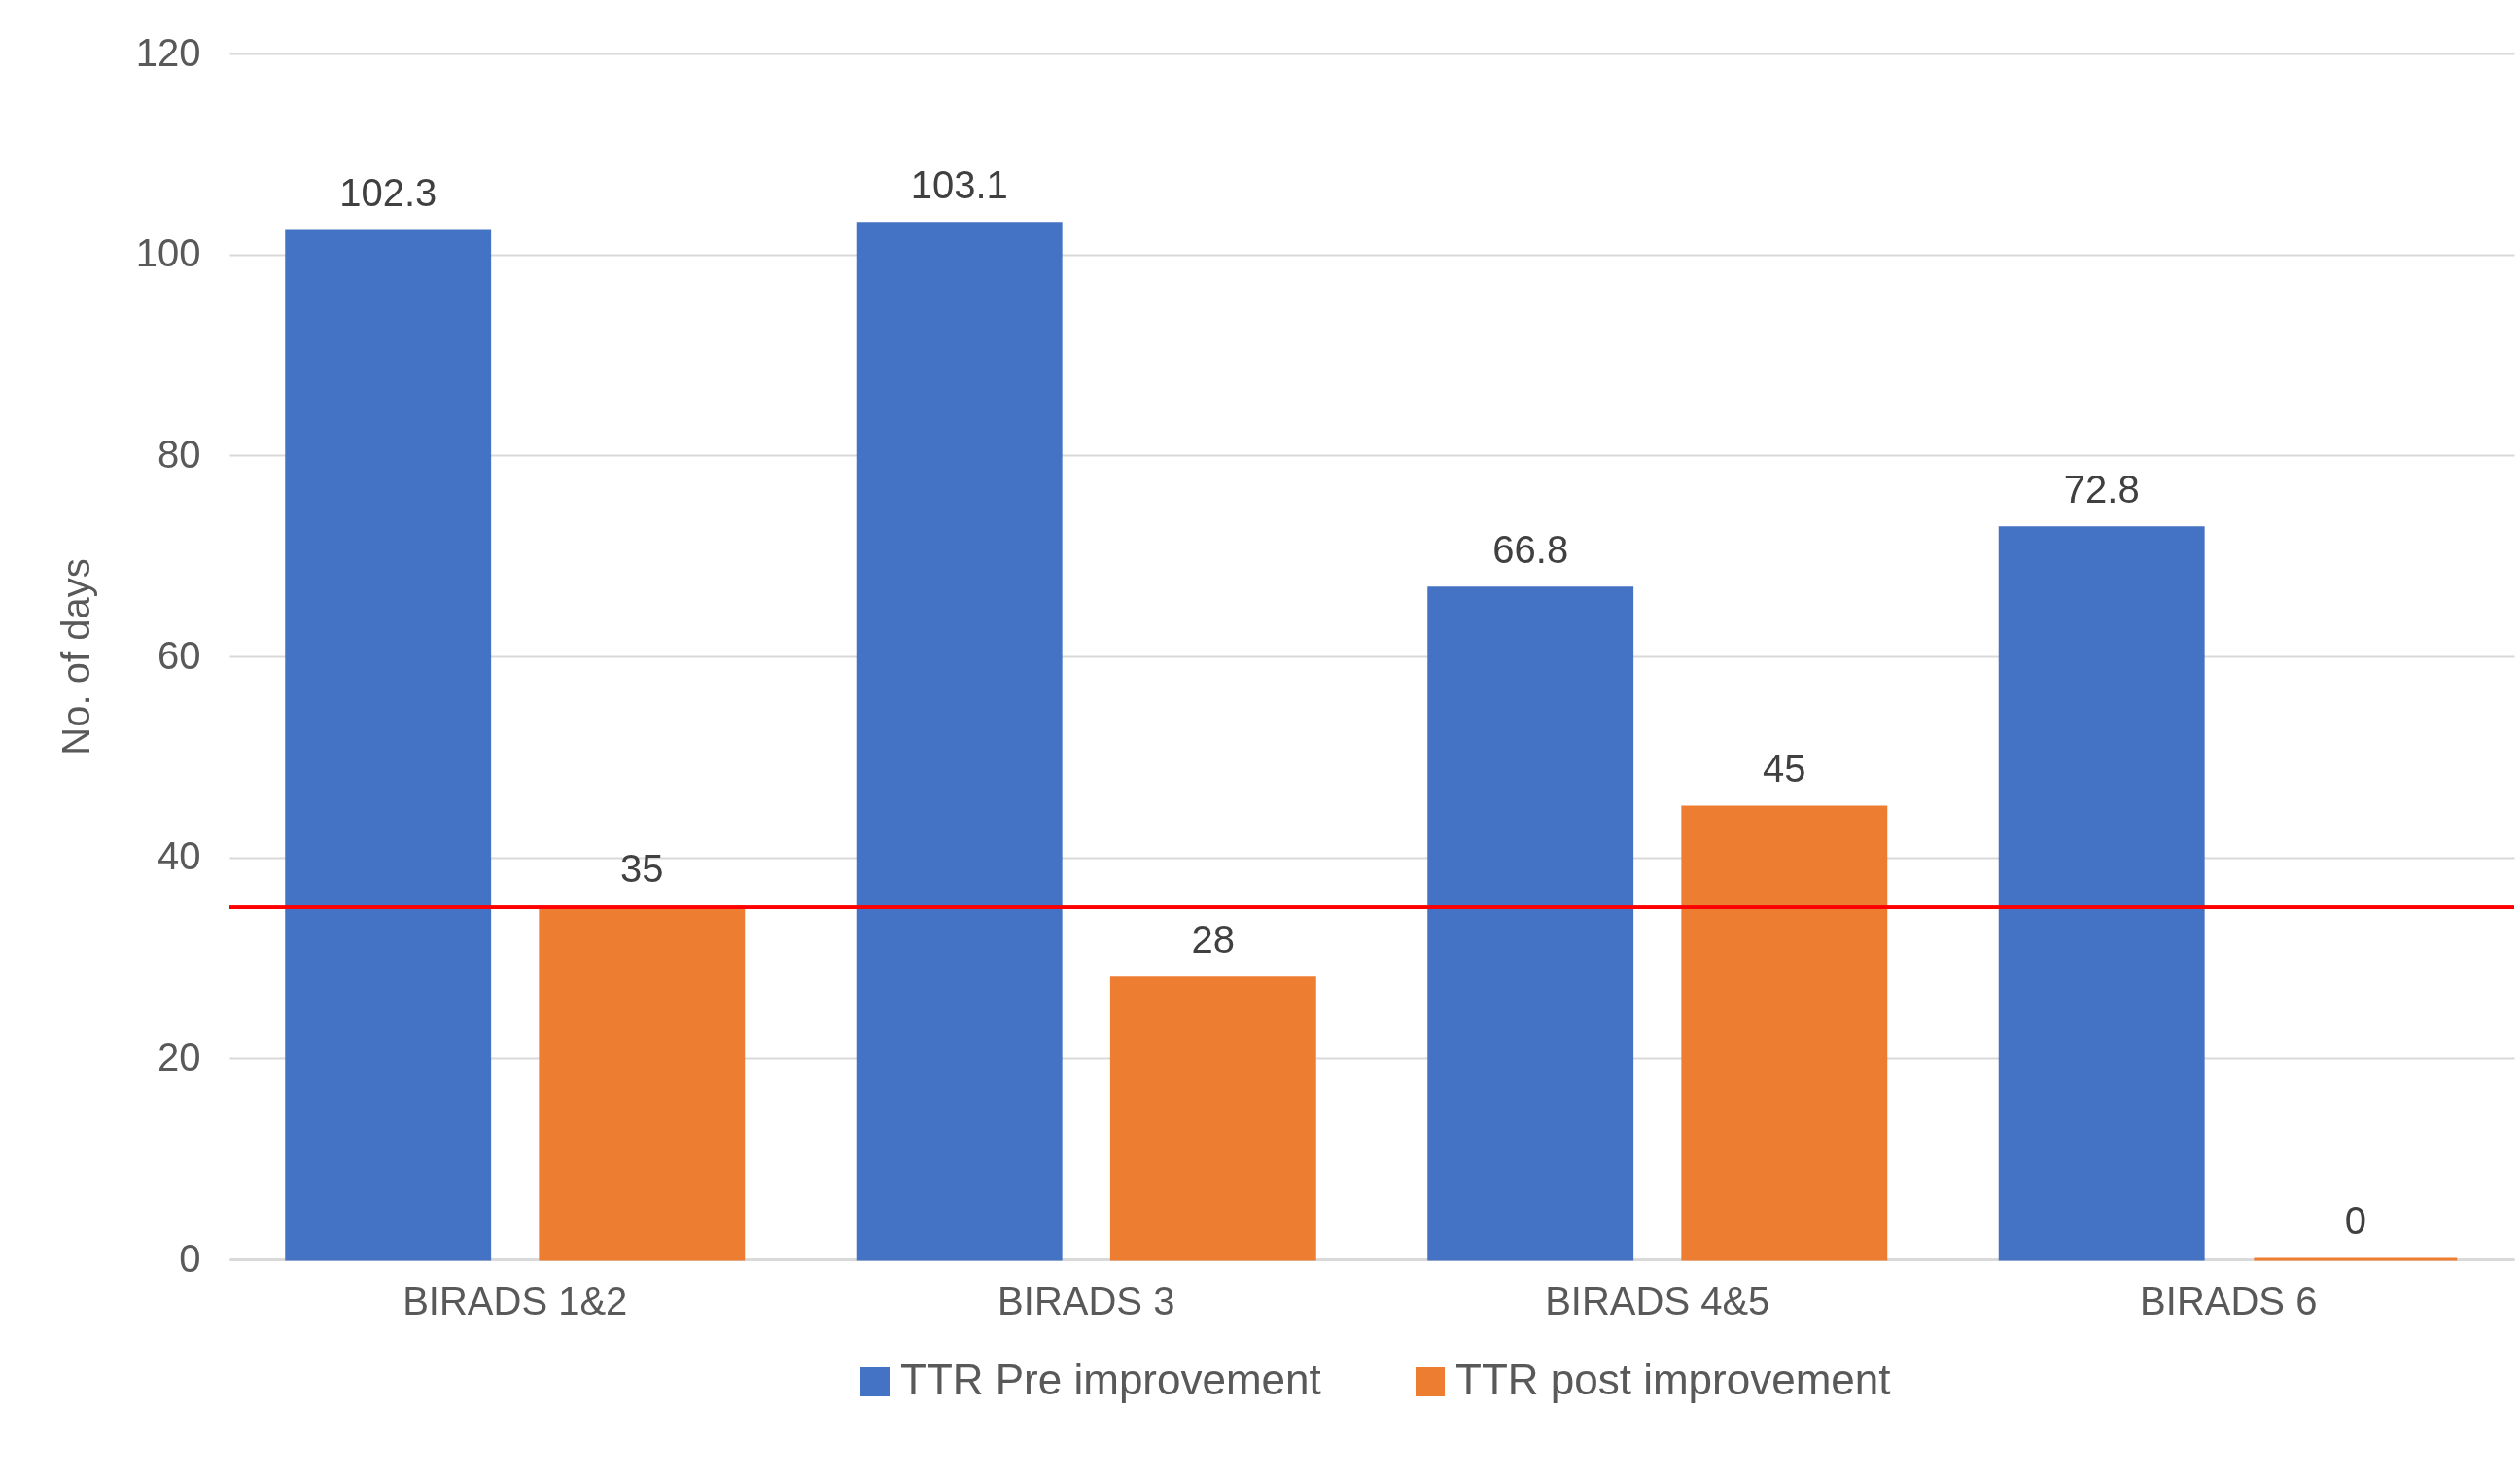 This screenshot has height=1481, width=2520. What do you see at coordinates (959, 184) in the screenshot?
I see `data-label: 103.1` at bounding box center [959, 184].